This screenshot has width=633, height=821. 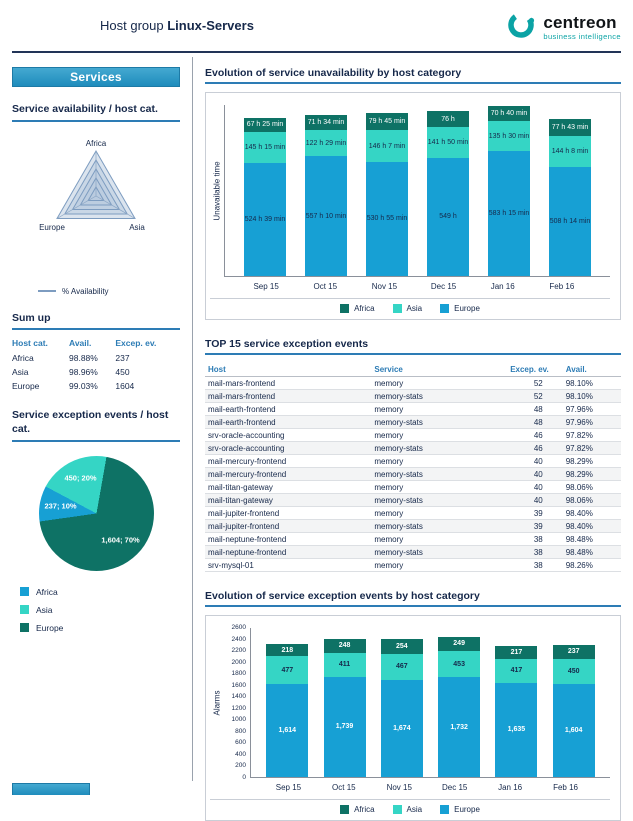 What do you see at coordinates (96, 112) in the screenshot?
I see `availability-heading: Service availability / host cat.` at bounding box center [96, 112].